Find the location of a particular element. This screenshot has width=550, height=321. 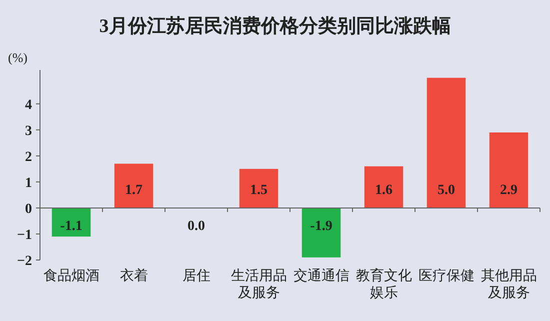

y-tick-label: 1 is located at coordinates (28, 183).